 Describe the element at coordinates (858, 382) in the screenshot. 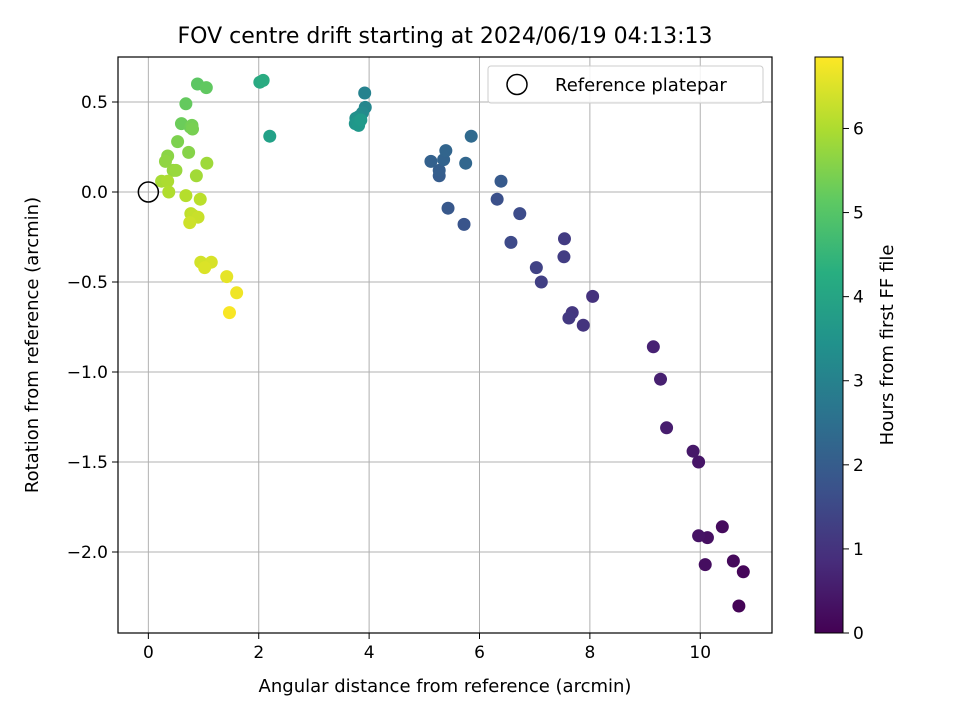

I see `colorbar-tick-label: 3` at that location.